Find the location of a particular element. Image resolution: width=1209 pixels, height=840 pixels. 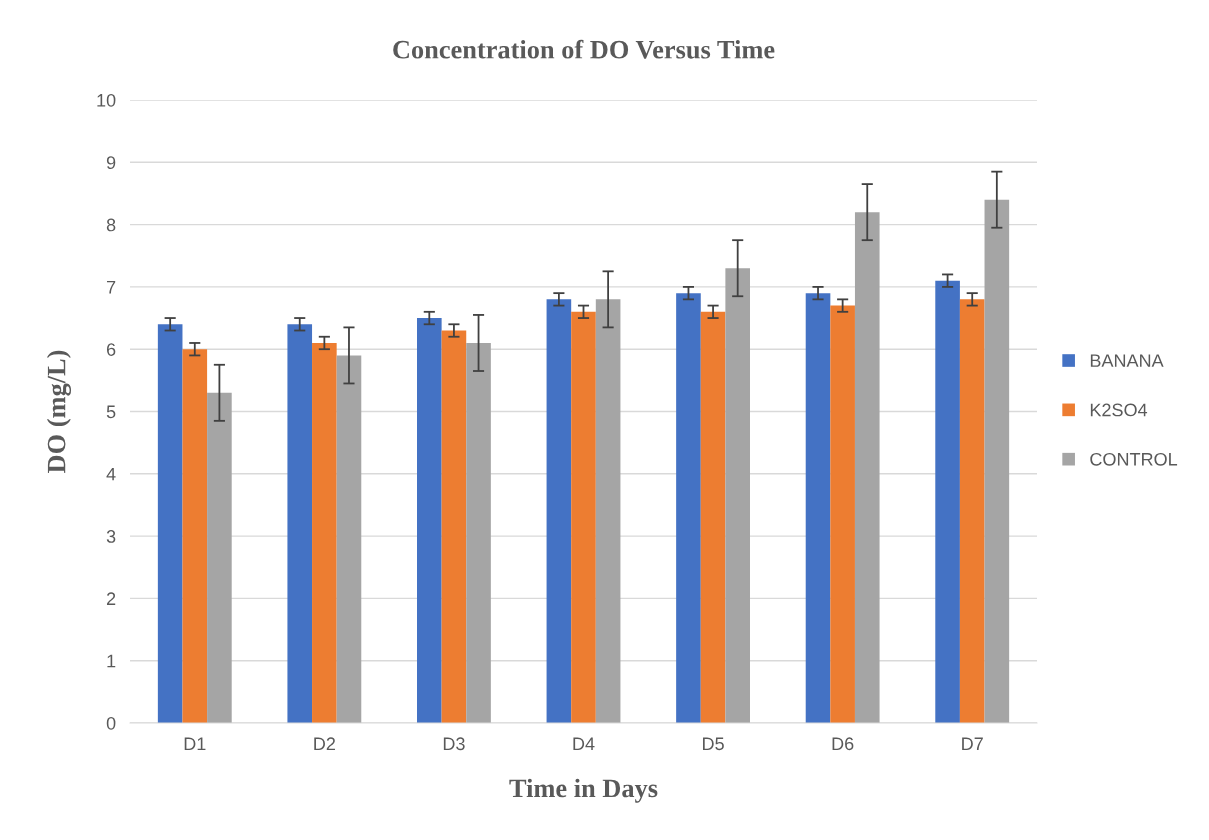

y-tick-label: 9 is located at coordinates (111, 163).